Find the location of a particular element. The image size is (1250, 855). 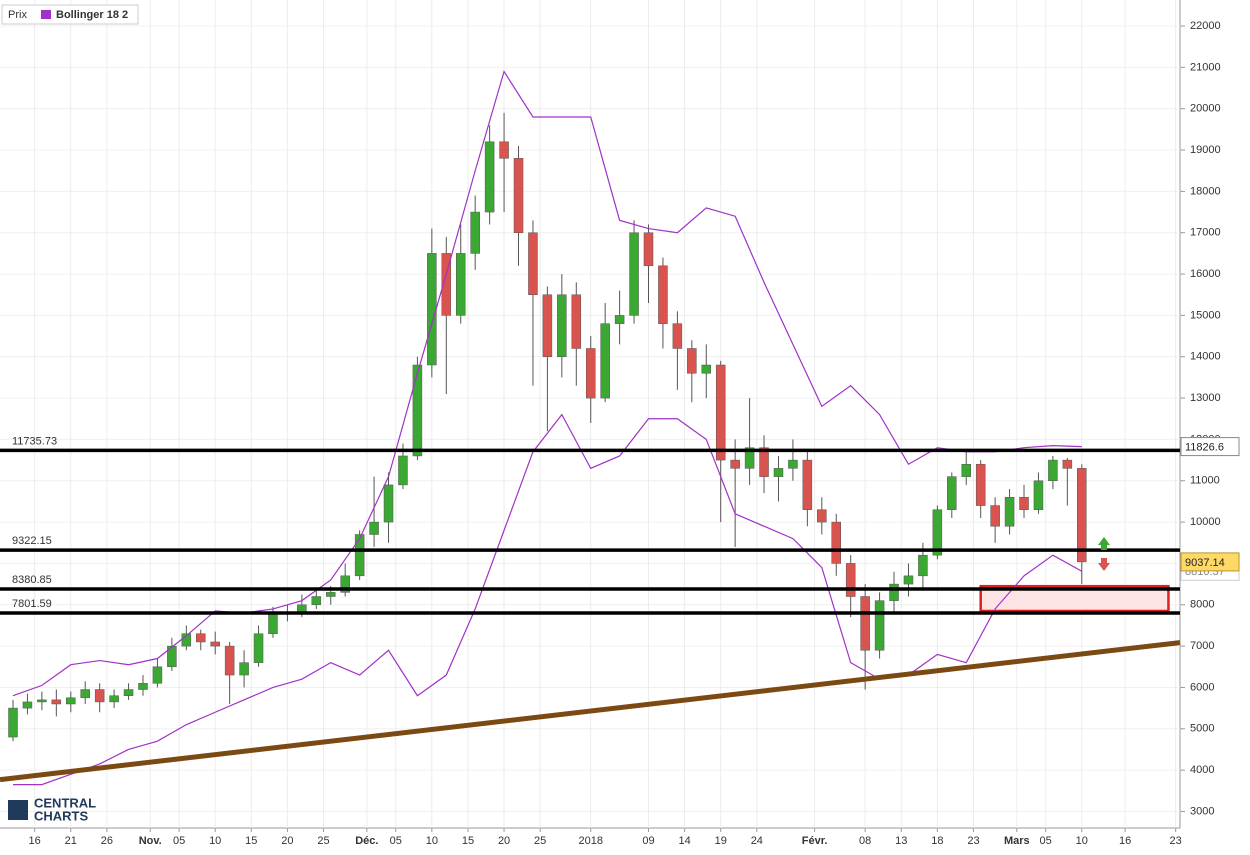

logo: CENTRAL CHARTS is located at coordinates (52, 809).